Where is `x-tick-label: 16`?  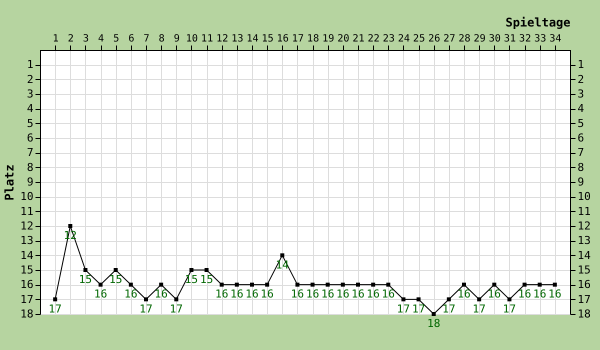
x-tick-label: 16 is located at coordinates (282, 39).